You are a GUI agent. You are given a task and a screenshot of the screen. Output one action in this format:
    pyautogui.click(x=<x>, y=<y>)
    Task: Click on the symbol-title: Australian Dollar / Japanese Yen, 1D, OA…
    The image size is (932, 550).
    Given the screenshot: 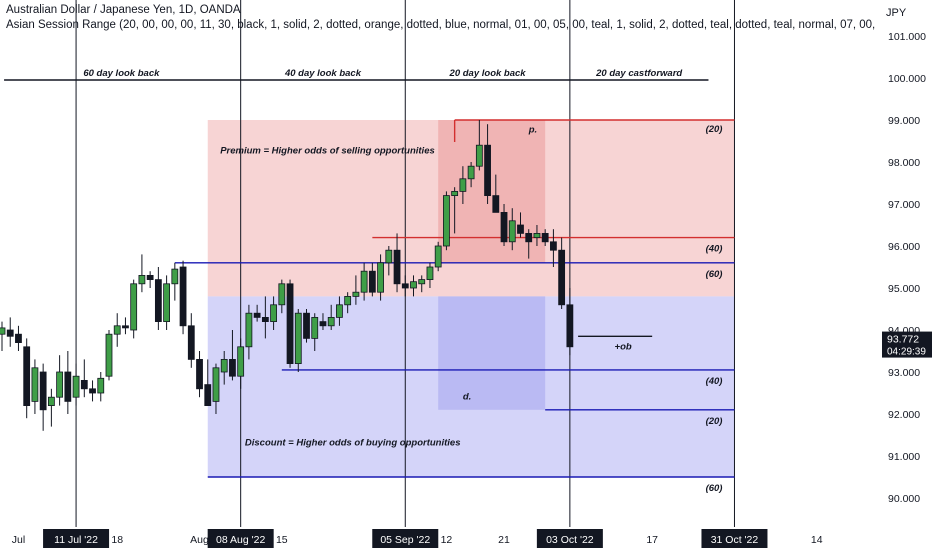 What is the action you would take?
    pyautogui.click(x=123, y=10)
    